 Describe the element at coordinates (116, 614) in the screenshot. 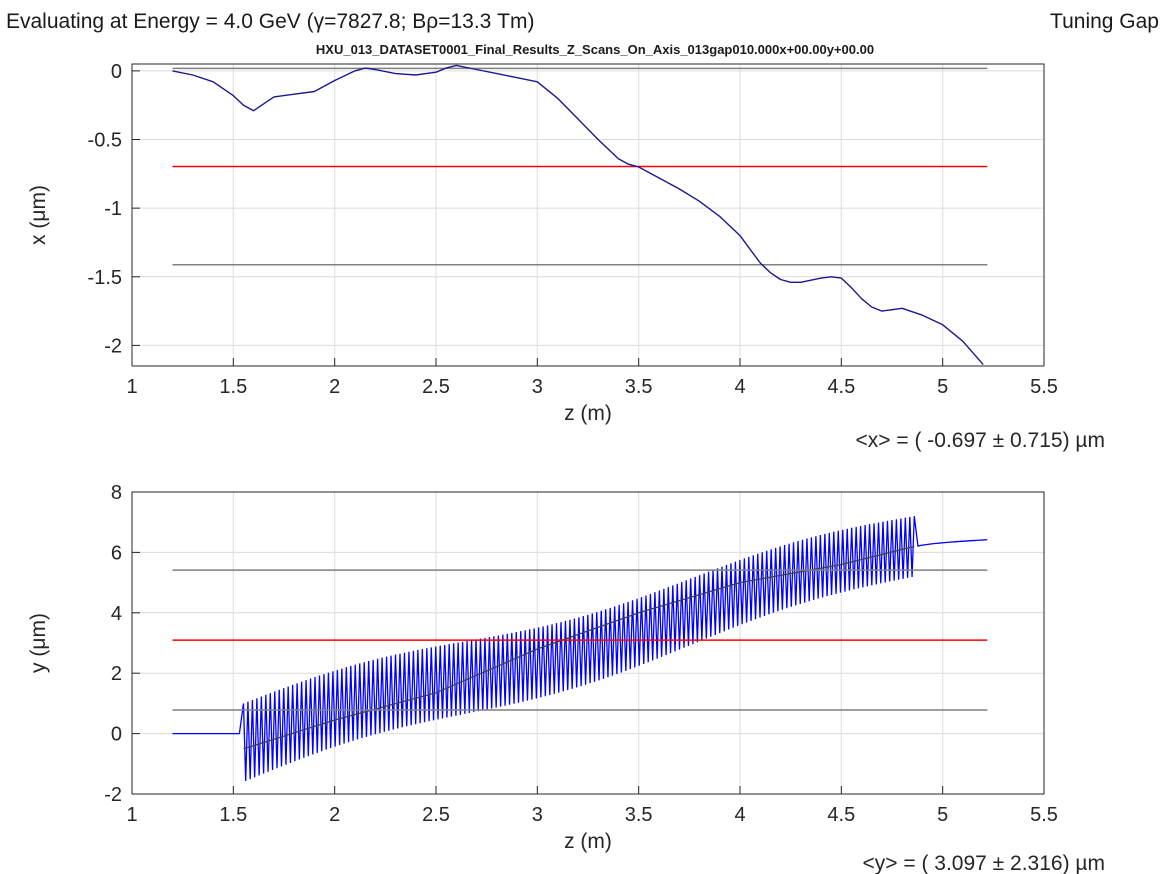

I see `y-plot-ytick-label: 4` at that location.